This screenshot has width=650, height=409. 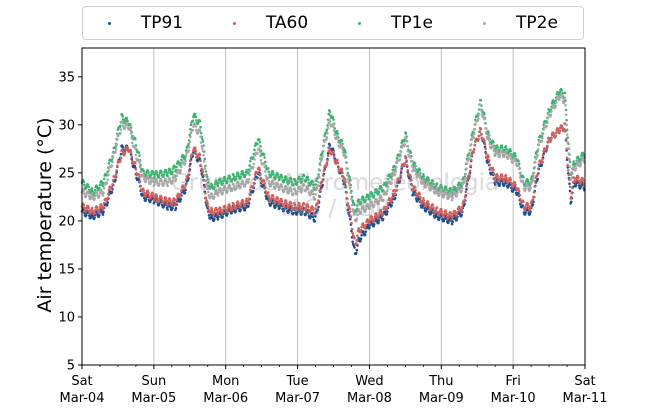 What do you see at coordinates (513, 381) in the screenshot?
I see `xtick-label-day: Fri` at bounding box center [513, 381].